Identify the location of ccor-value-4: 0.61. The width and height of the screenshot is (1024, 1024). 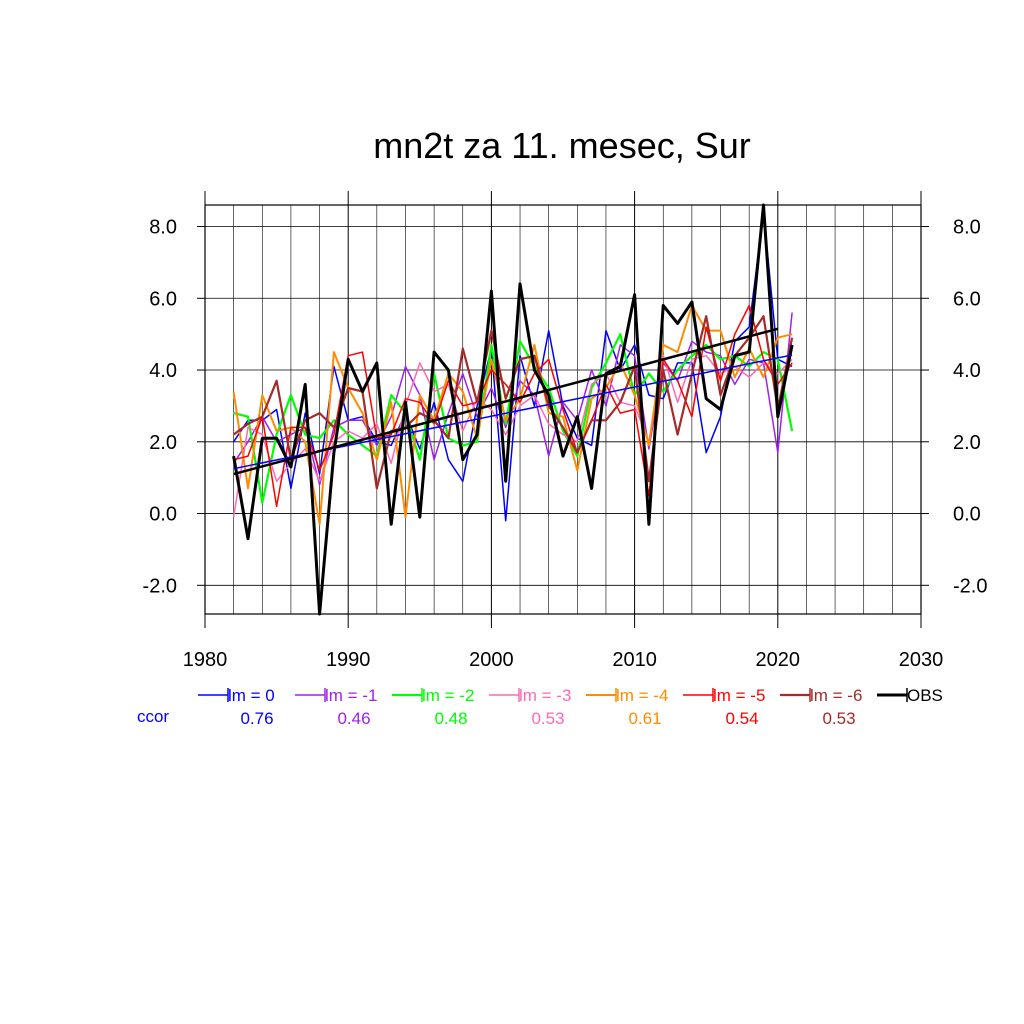
(644, 718).